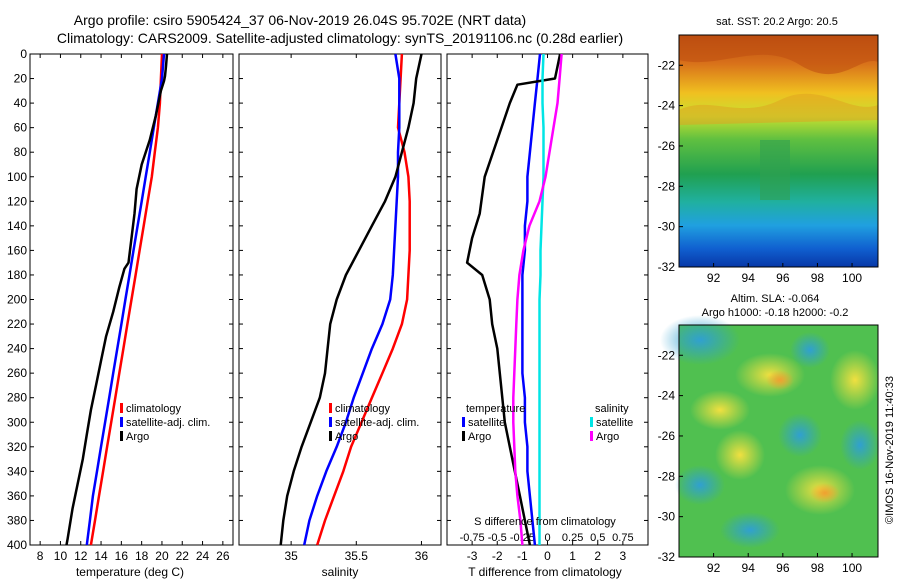  I want to click on salinity-xlabel: salinity, so click(340, 572).